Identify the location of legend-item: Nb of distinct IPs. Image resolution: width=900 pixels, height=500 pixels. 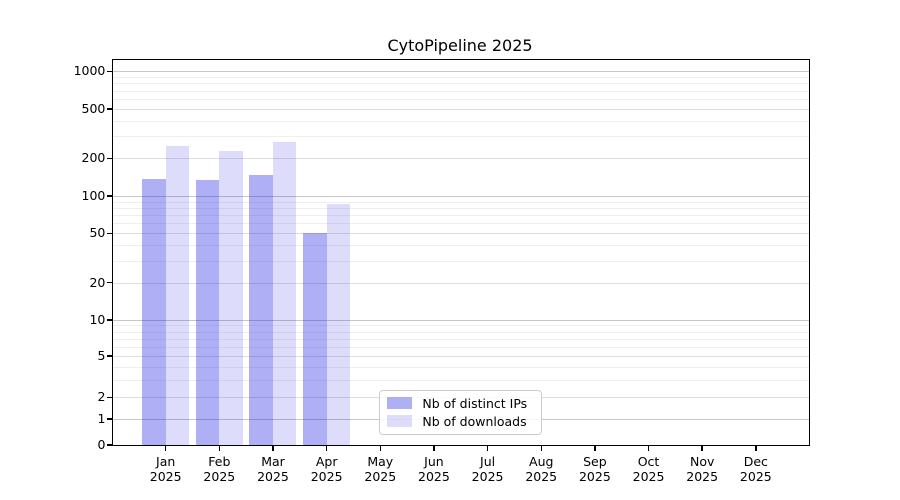
(460, 403).